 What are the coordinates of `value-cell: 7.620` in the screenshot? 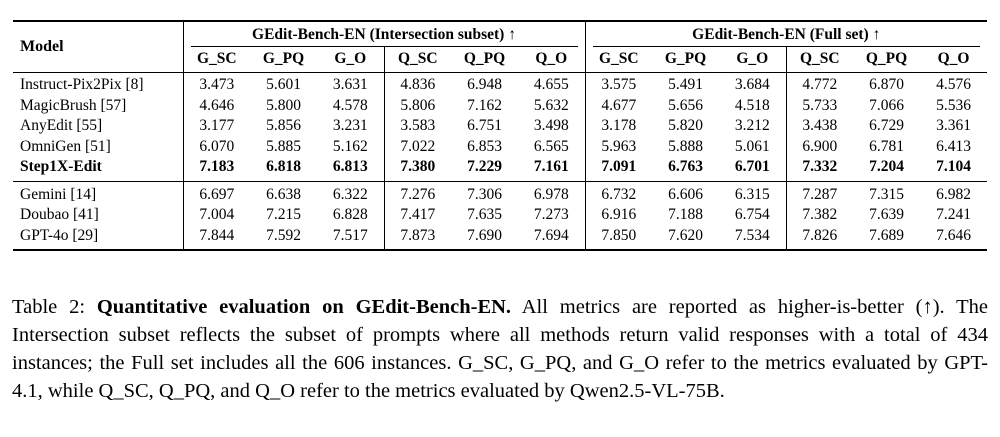 It's located at (685, 235).